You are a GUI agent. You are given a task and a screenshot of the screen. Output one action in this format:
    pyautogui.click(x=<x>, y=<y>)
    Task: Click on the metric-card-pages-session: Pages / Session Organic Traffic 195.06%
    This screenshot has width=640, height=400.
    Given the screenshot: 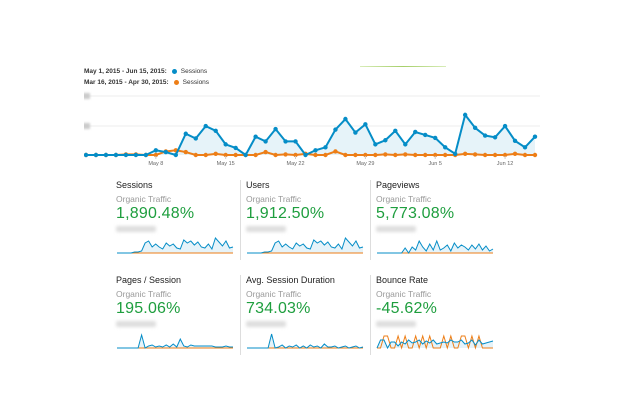 What is the action you would take?
    pyautogui.click(x=177, y=315)
    